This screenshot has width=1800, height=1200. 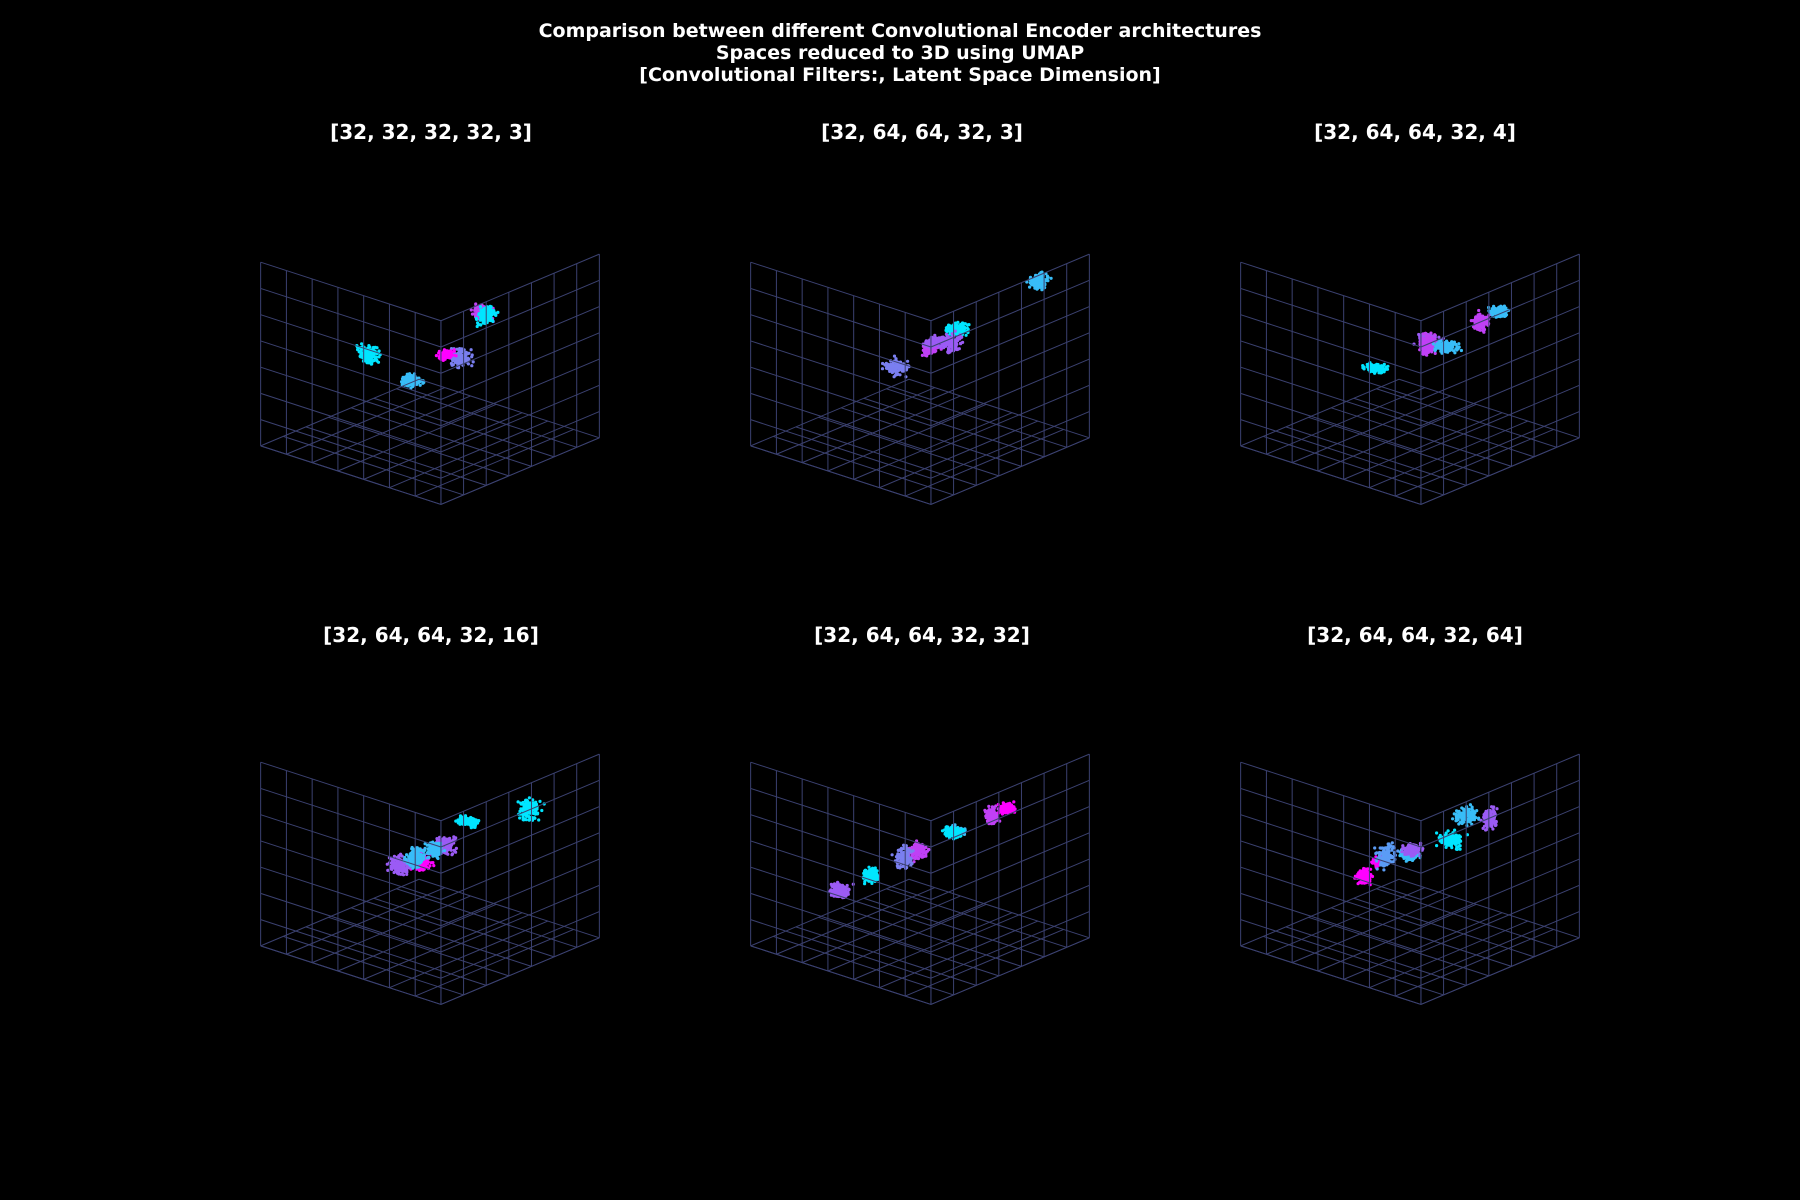 What do you see at coordinates (900, 53) in the screenshot?
I see `title-line-2: Spaces reduced to 3D using UMAP` at bounding box center [900, 53].